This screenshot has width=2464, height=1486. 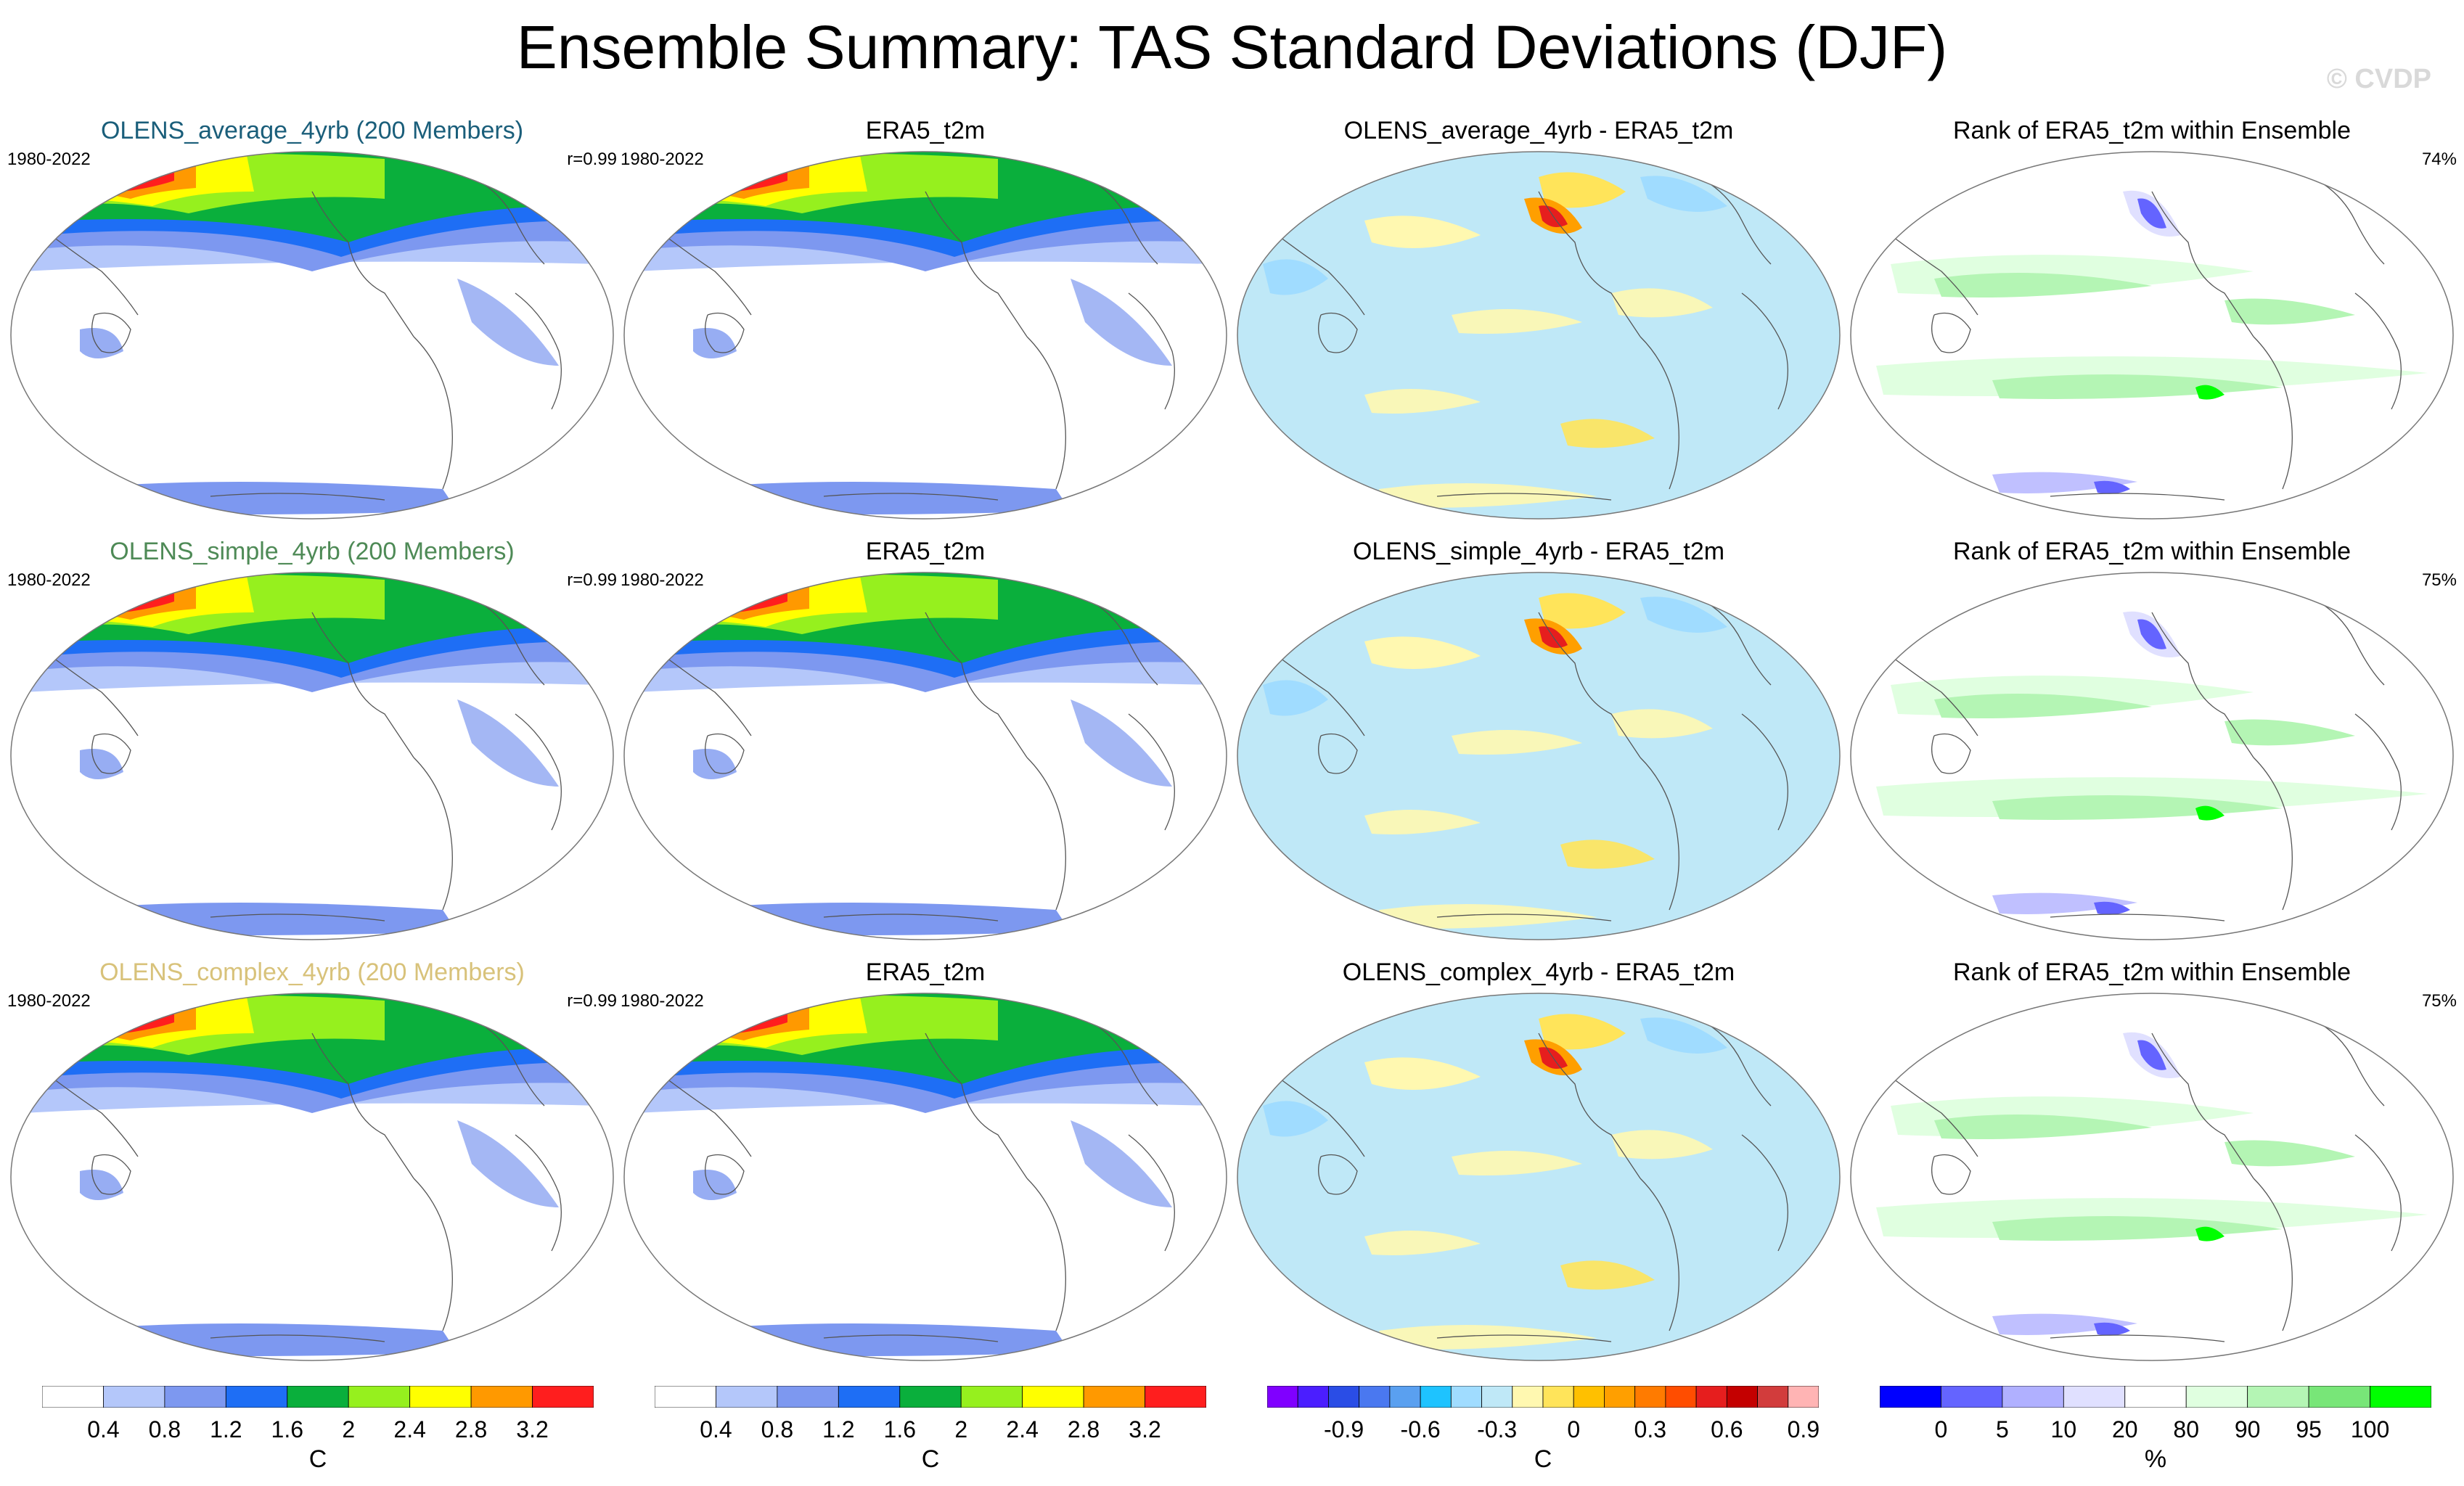 What do you see at coordinates (312, 130) in the screenshot?
I see `panel-title: OLENS_average_4yrb (200 Members)` at bounding box center [312, 130].